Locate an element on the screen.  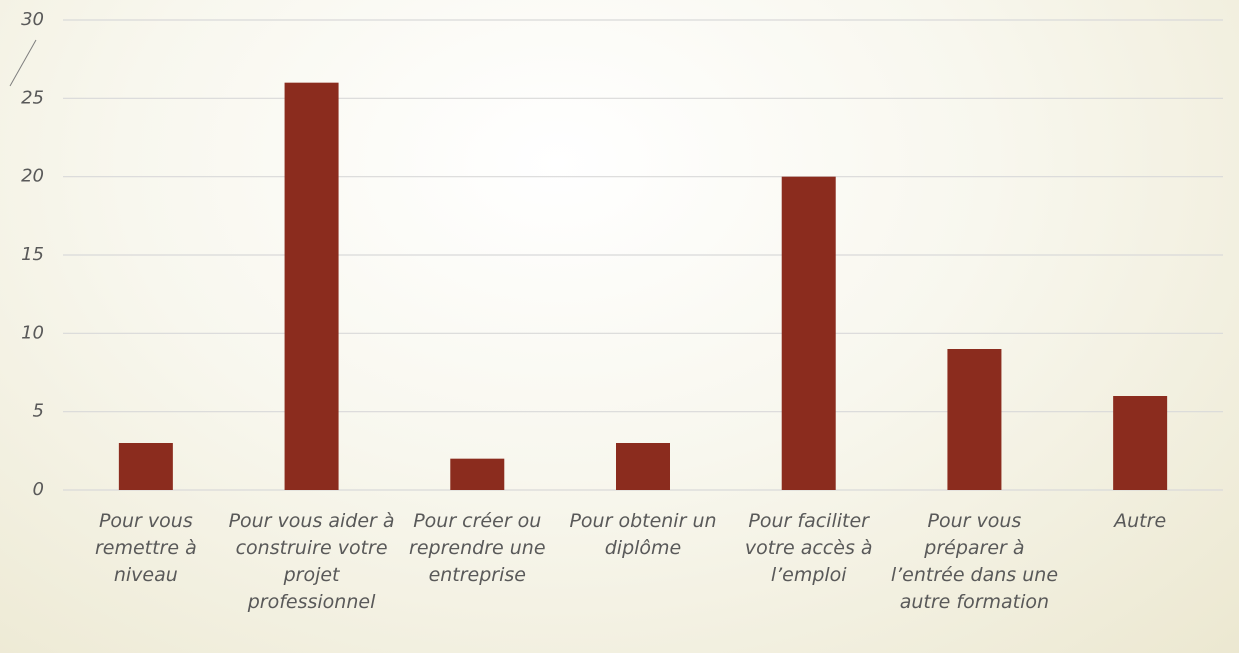
y-tick-label: 10 is located at coordinates (32, 332).